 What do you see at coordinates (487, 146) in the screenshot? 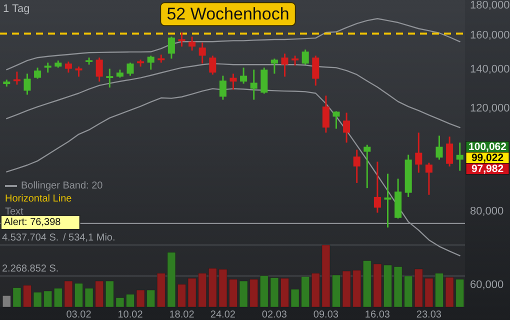
I see `text: 100,062` at bounding box center [487, 146].